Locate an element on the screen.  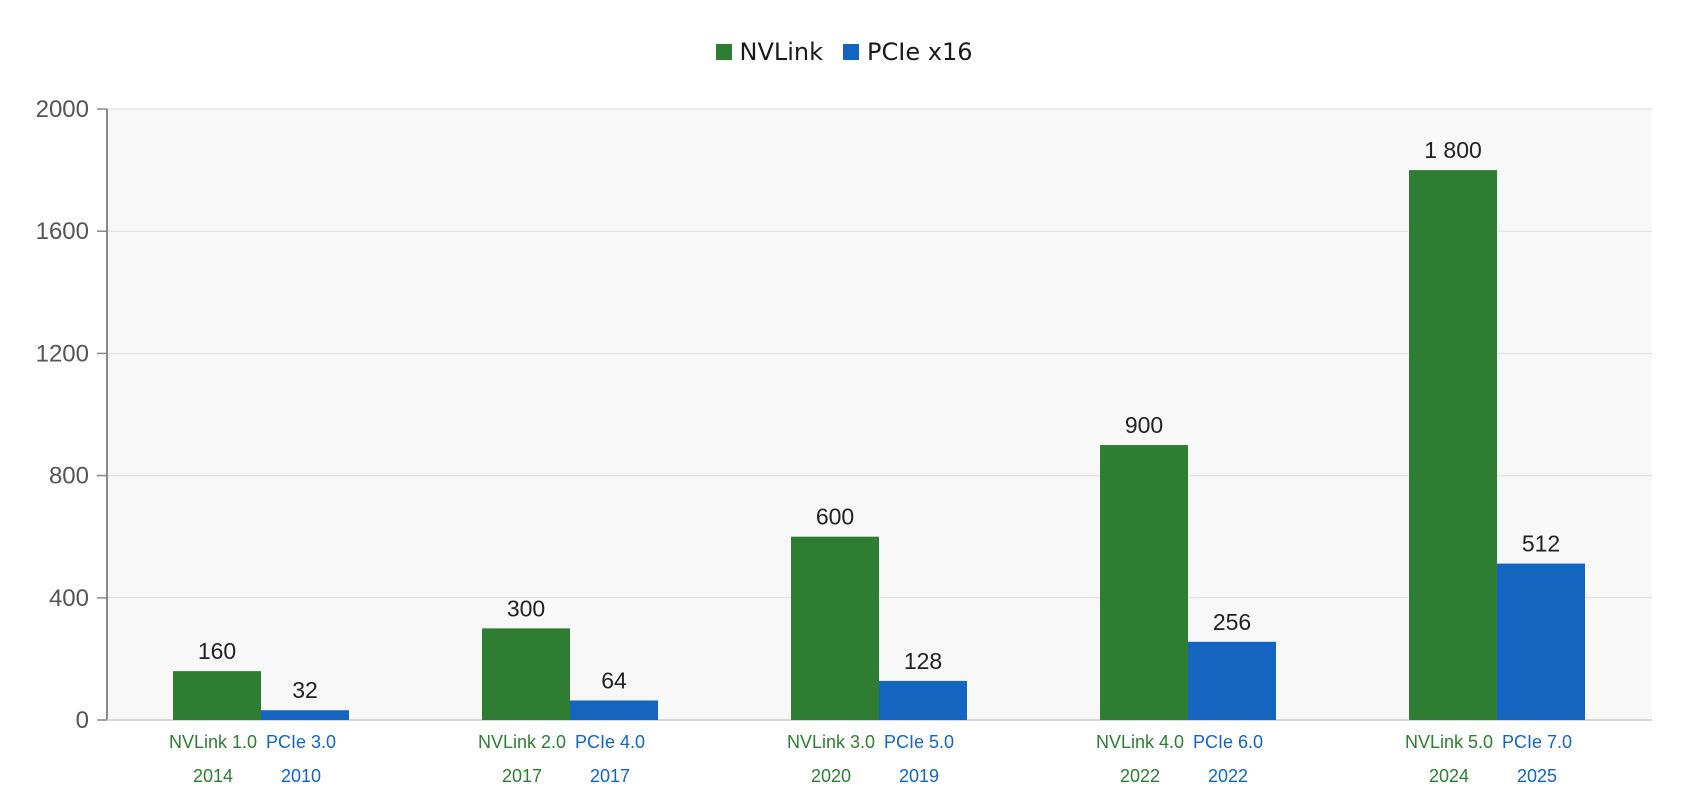
legend-item-pcie: PCIe x16 is located at coordinates (907, 52).